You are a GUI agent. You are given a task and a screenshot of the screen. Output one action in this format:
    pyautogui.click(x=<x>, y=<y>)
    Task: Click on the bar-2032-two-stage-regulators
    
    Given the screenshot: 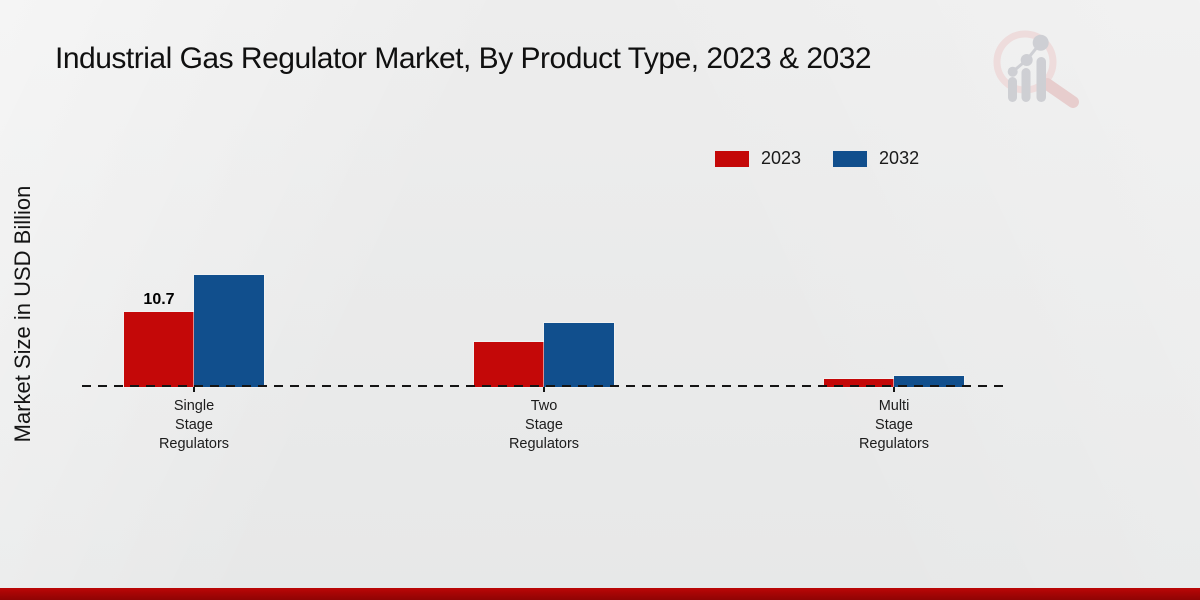 What is the action you would take?
    pyautogui.click(x=579, y=355)
    